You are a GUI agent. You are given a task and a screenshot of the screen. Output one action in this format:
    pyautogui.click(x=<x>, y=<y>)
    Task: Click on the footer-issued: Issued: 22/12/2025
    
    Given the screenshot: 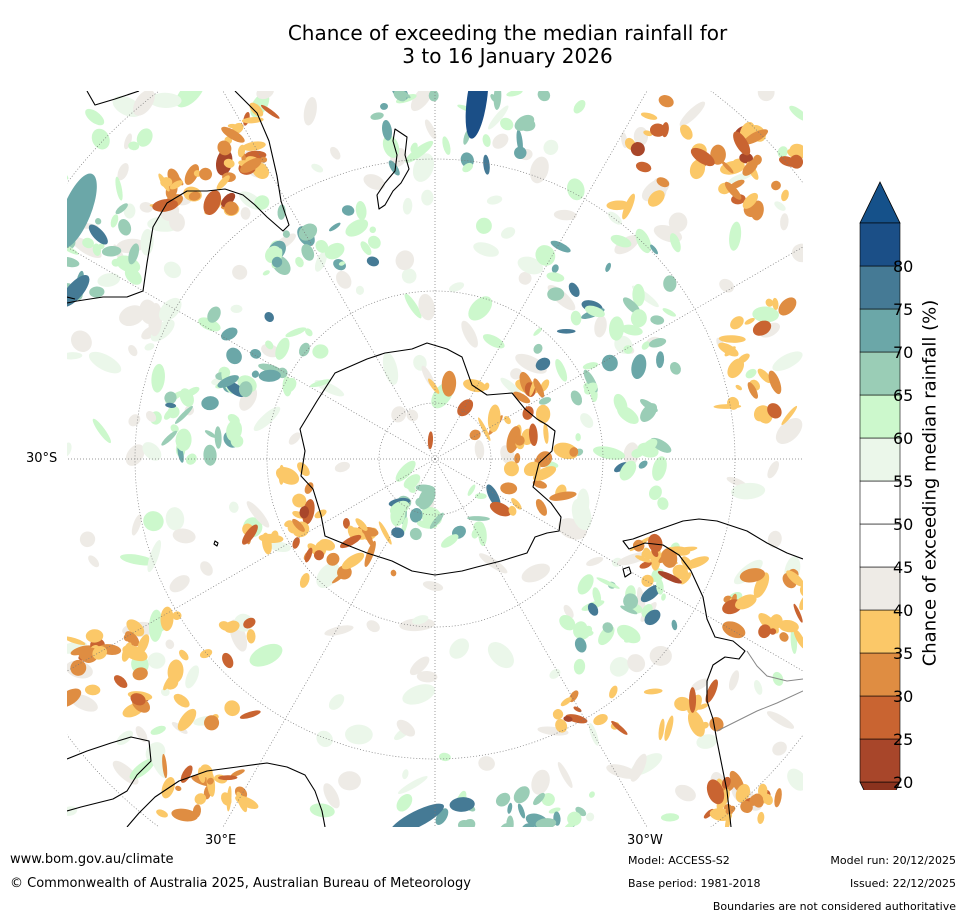 What is the action you would take?
    pyautogui.click(x=902, y=883)
    